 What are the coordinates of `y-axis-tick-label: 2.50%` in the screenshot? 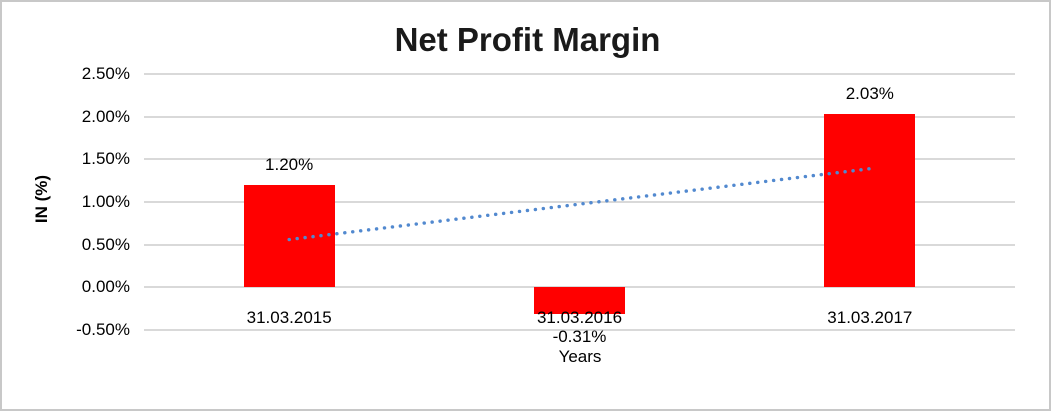 It's located at (105, 73).